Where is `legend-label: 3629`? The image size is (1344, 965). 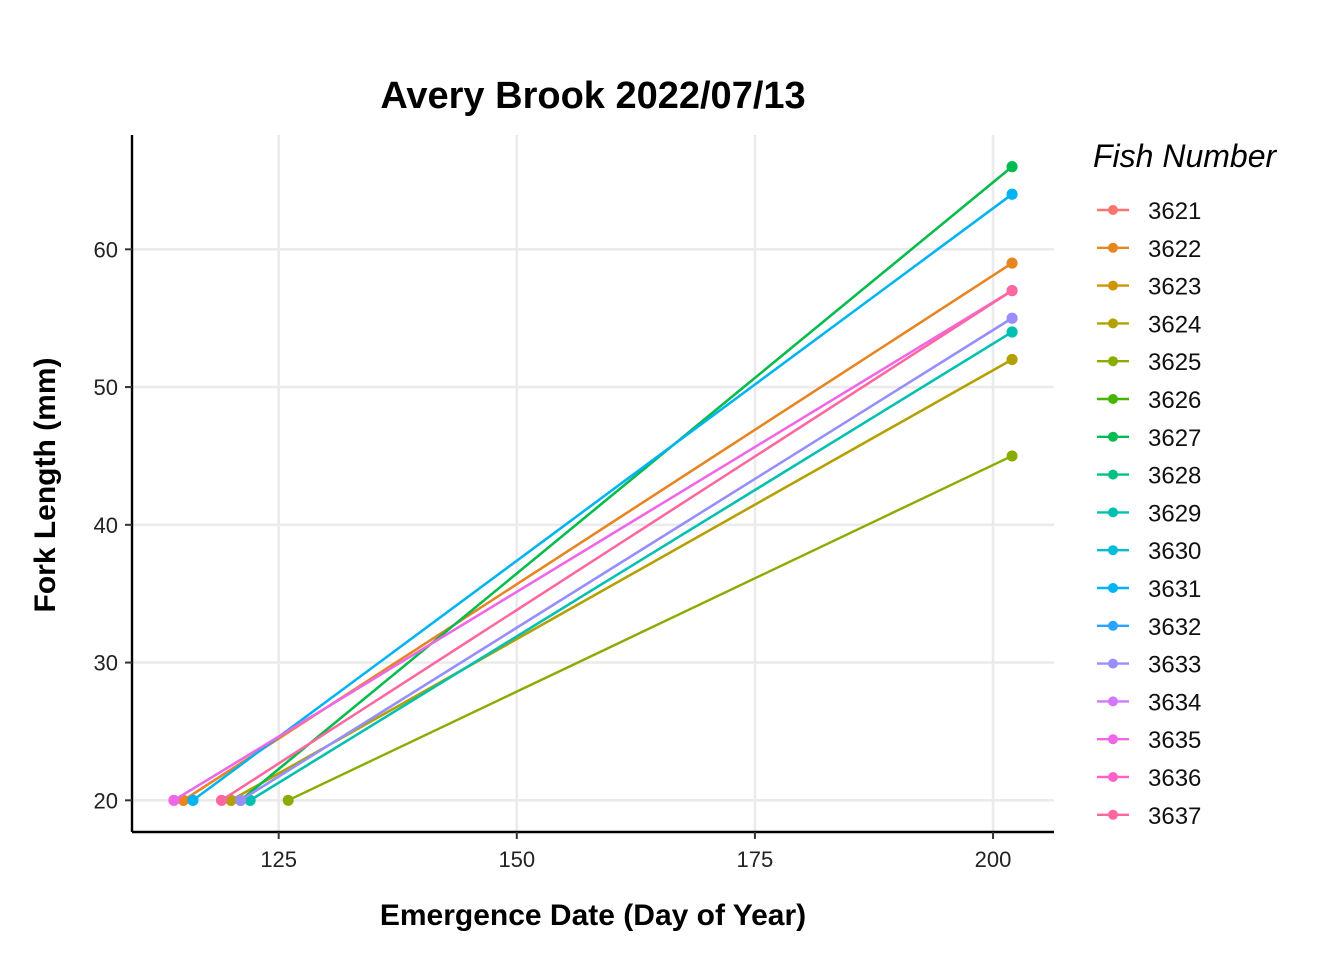
legend-label: 3629 is located at coordinates (1174, 513).